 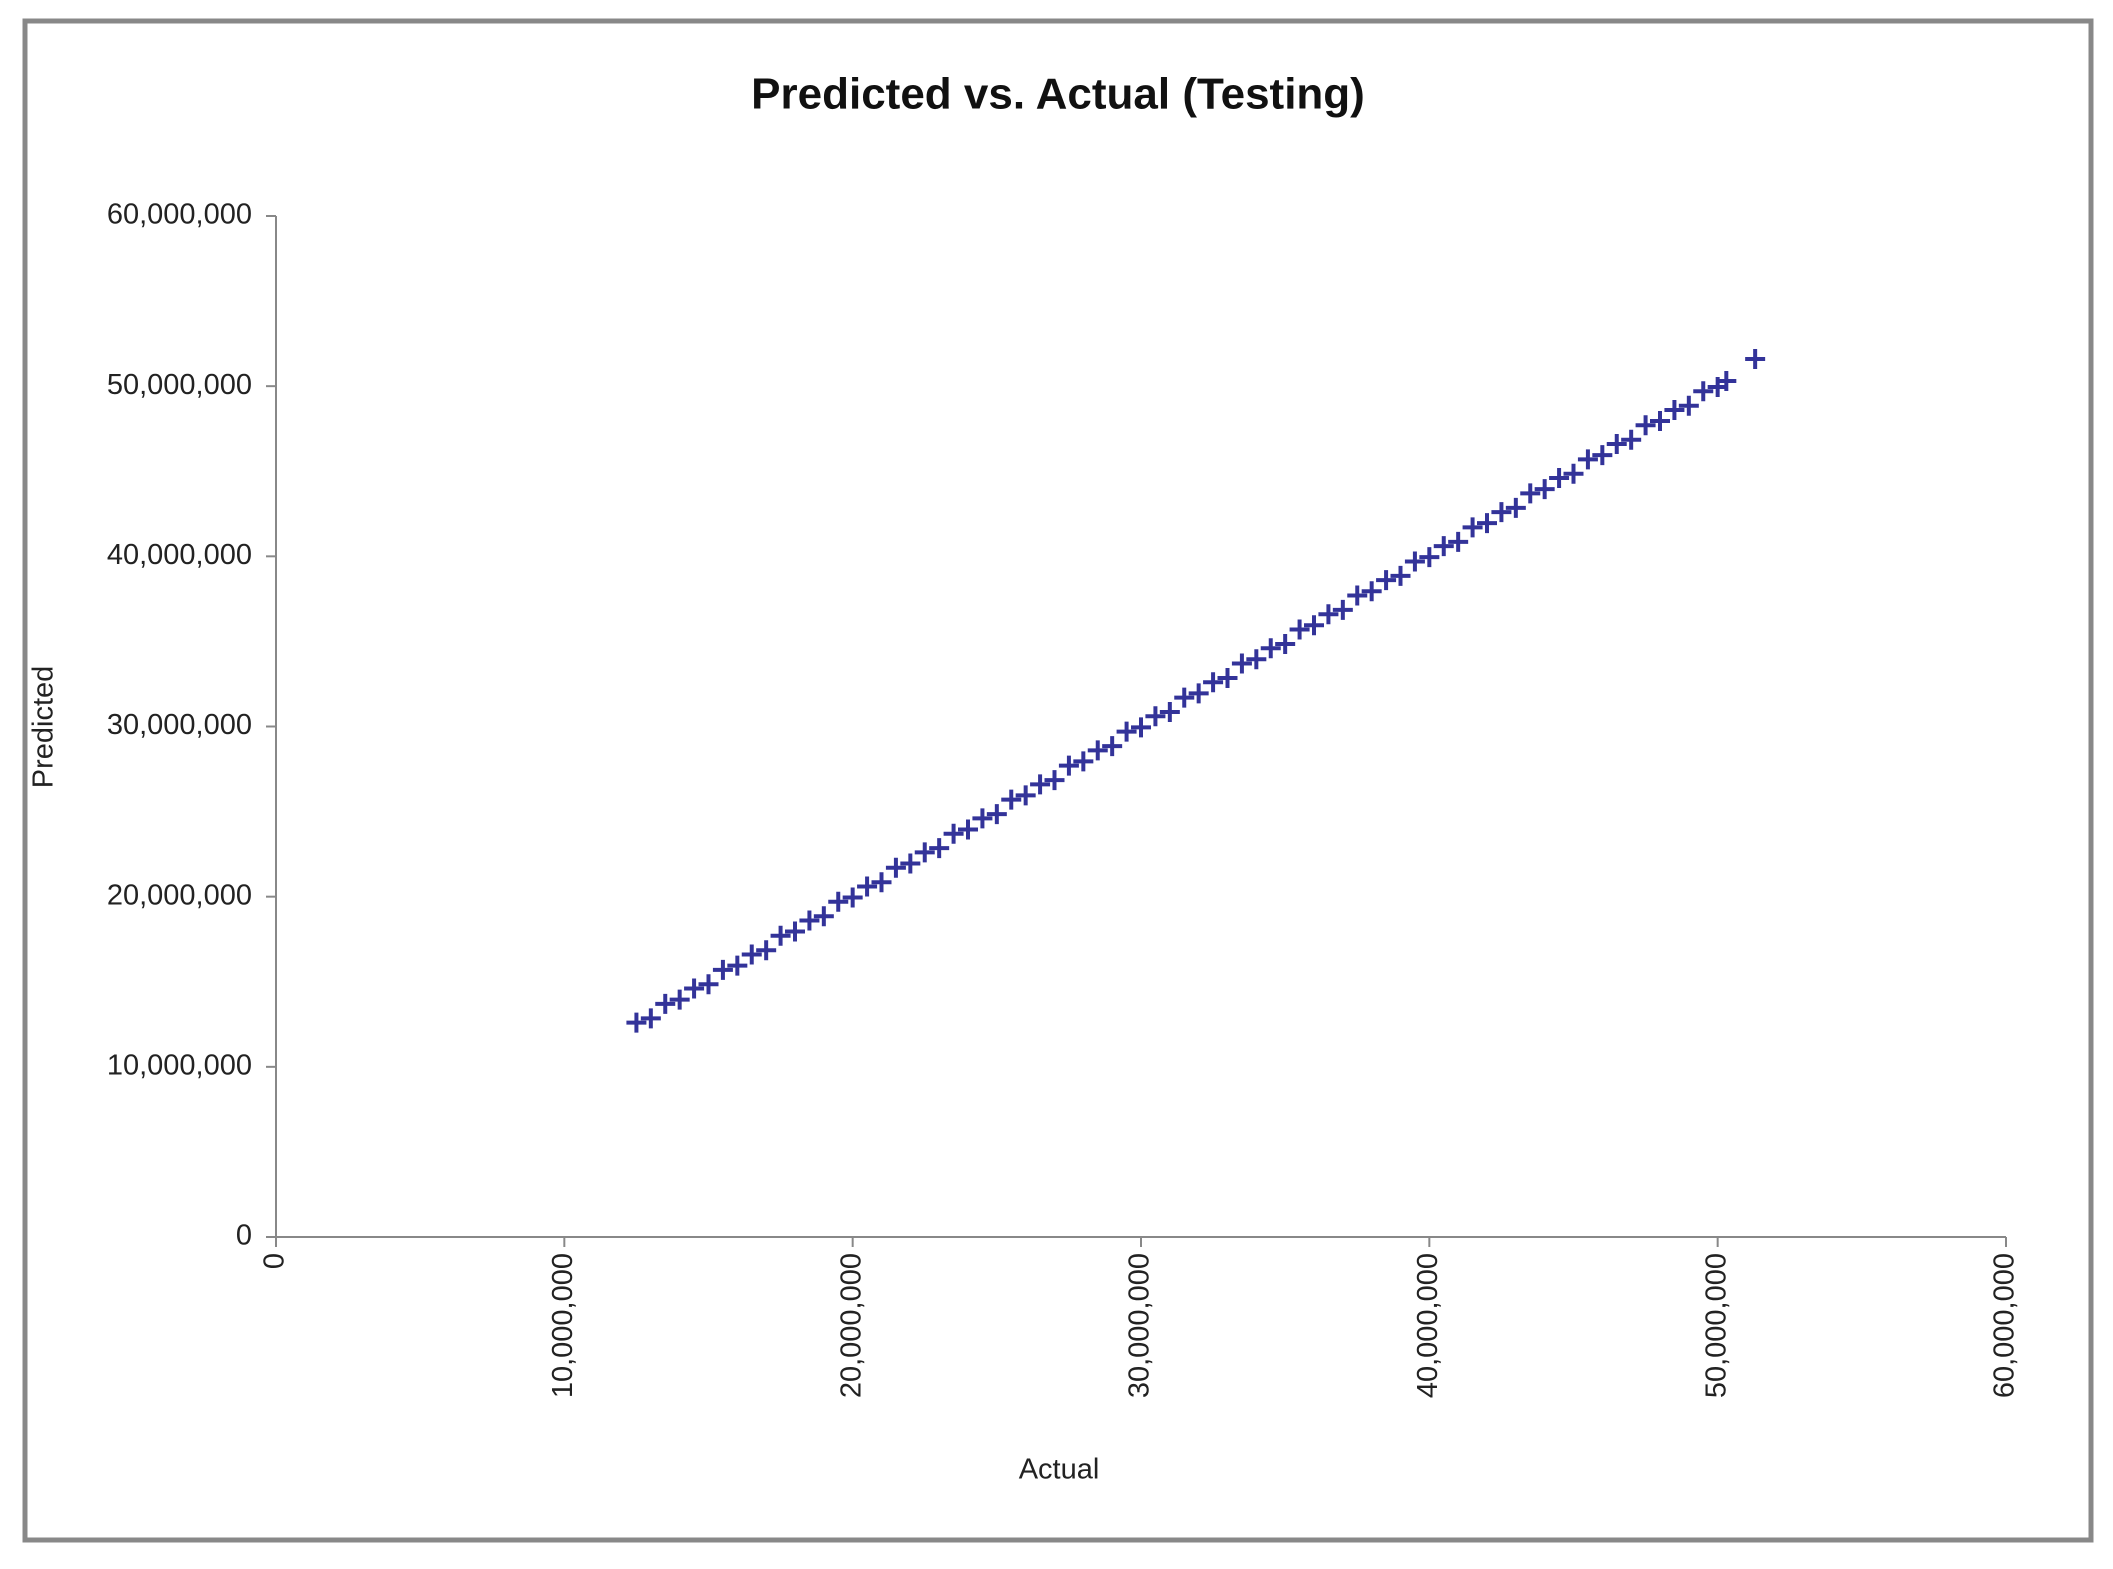 I want to click on y-tick-label: 40,000,000, so click(x=179, y=555).